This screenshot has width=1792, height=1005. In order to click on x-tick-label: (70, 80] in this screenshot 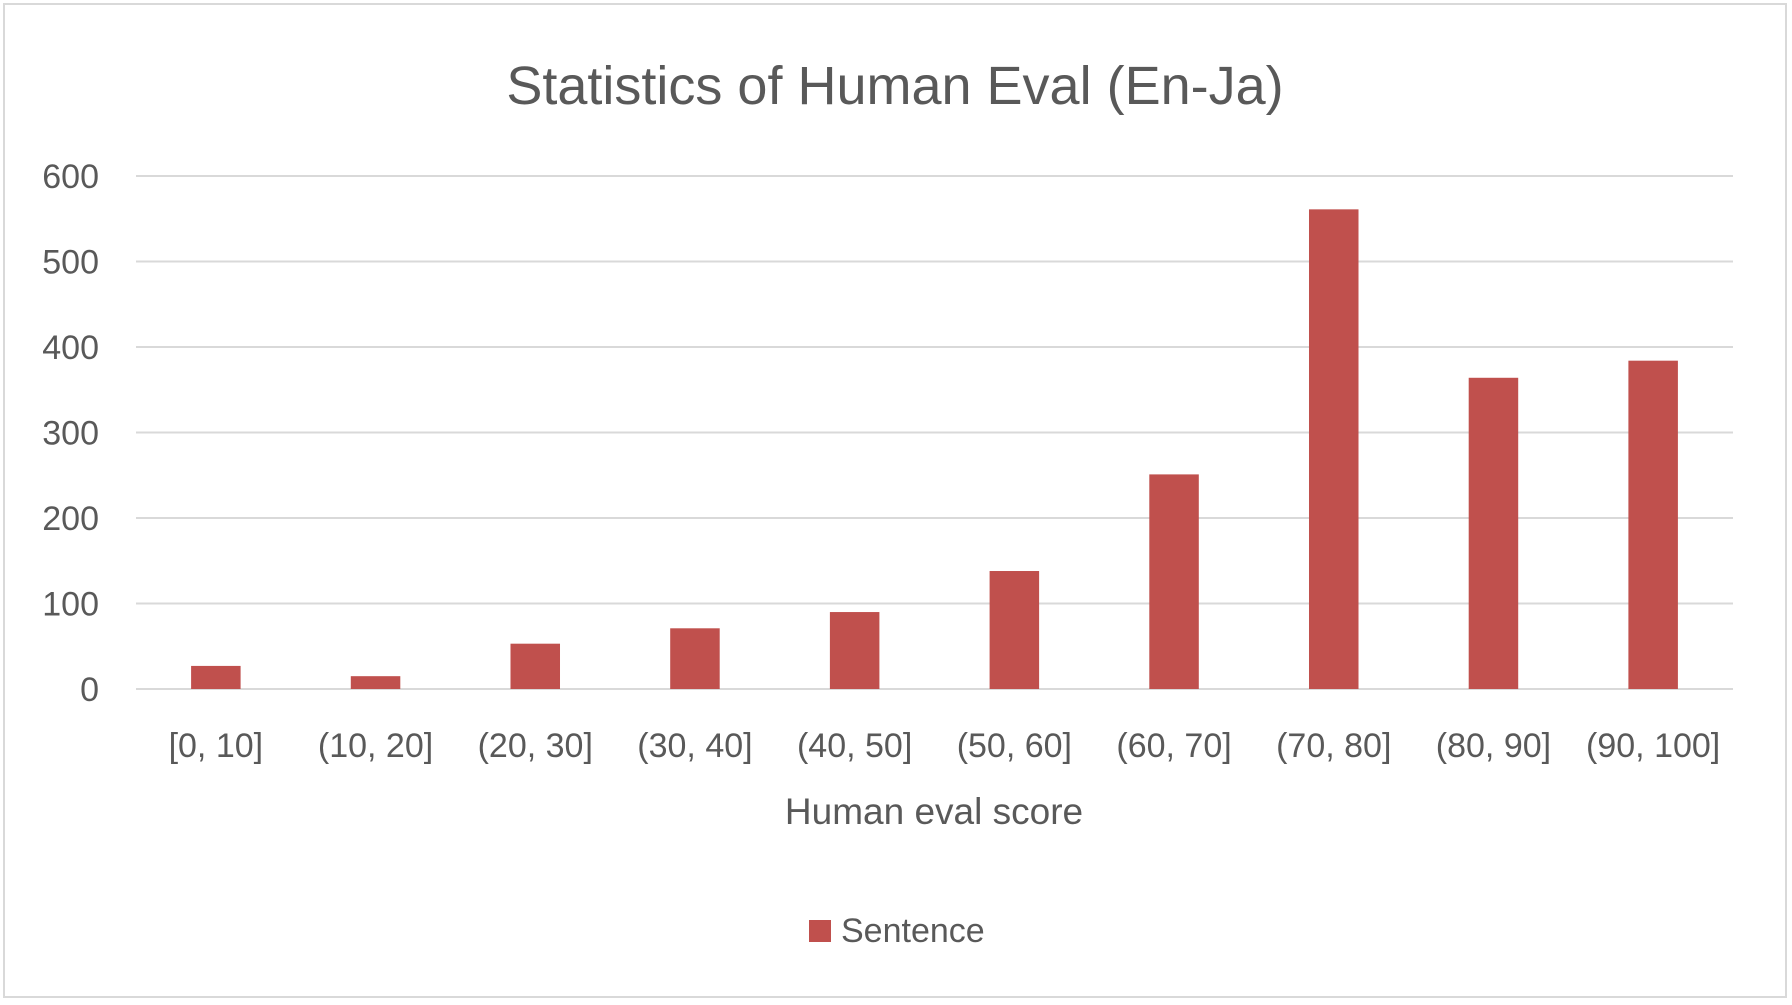, I will do `click(1333, 746)`.